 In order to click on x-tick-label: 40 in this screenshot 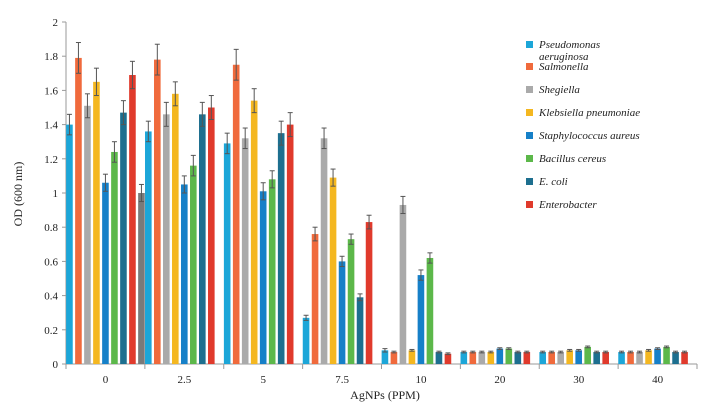, I will do `click(658, 380)`.